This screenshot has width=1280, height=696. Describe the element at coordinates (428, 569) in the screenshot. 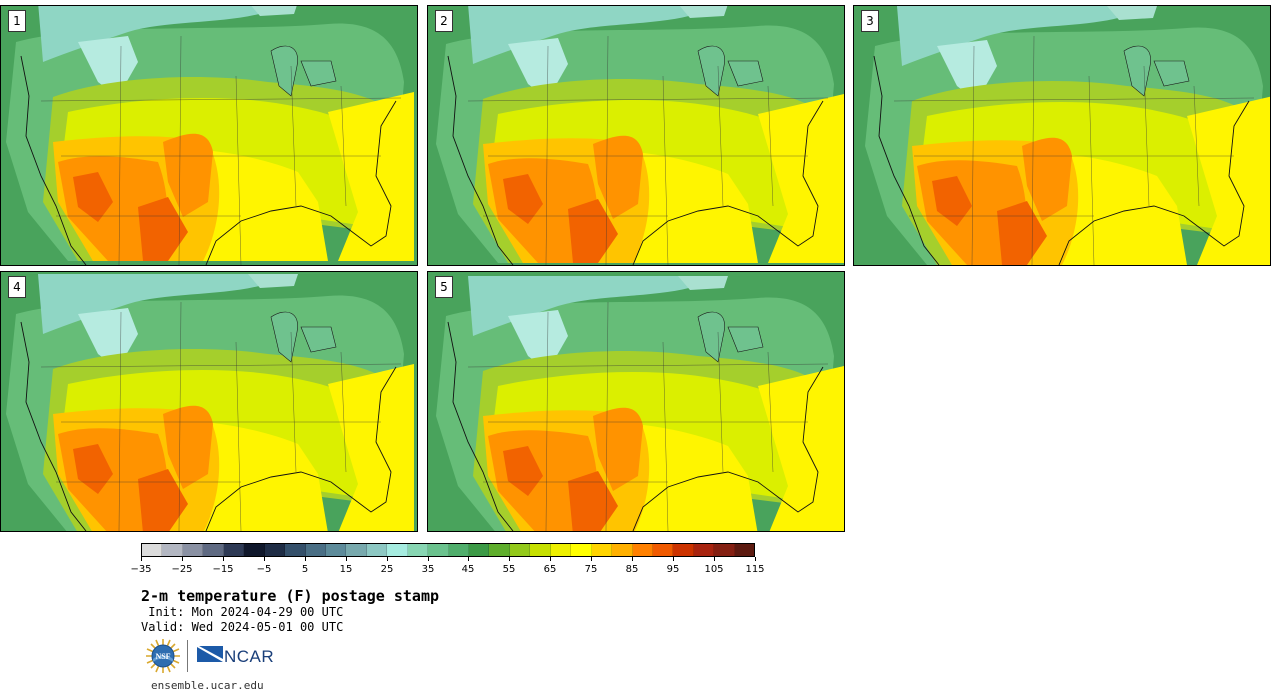

I see `colorbar-tick-label: 35` at that location.